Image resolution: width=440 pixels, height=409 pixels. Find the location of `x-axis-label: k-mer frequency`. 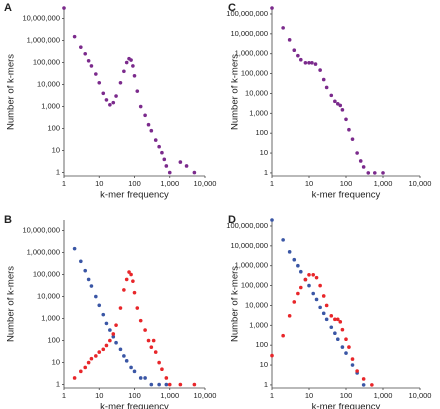

x-axis-label: k-mer frequency is located at coordinates (346, 195).